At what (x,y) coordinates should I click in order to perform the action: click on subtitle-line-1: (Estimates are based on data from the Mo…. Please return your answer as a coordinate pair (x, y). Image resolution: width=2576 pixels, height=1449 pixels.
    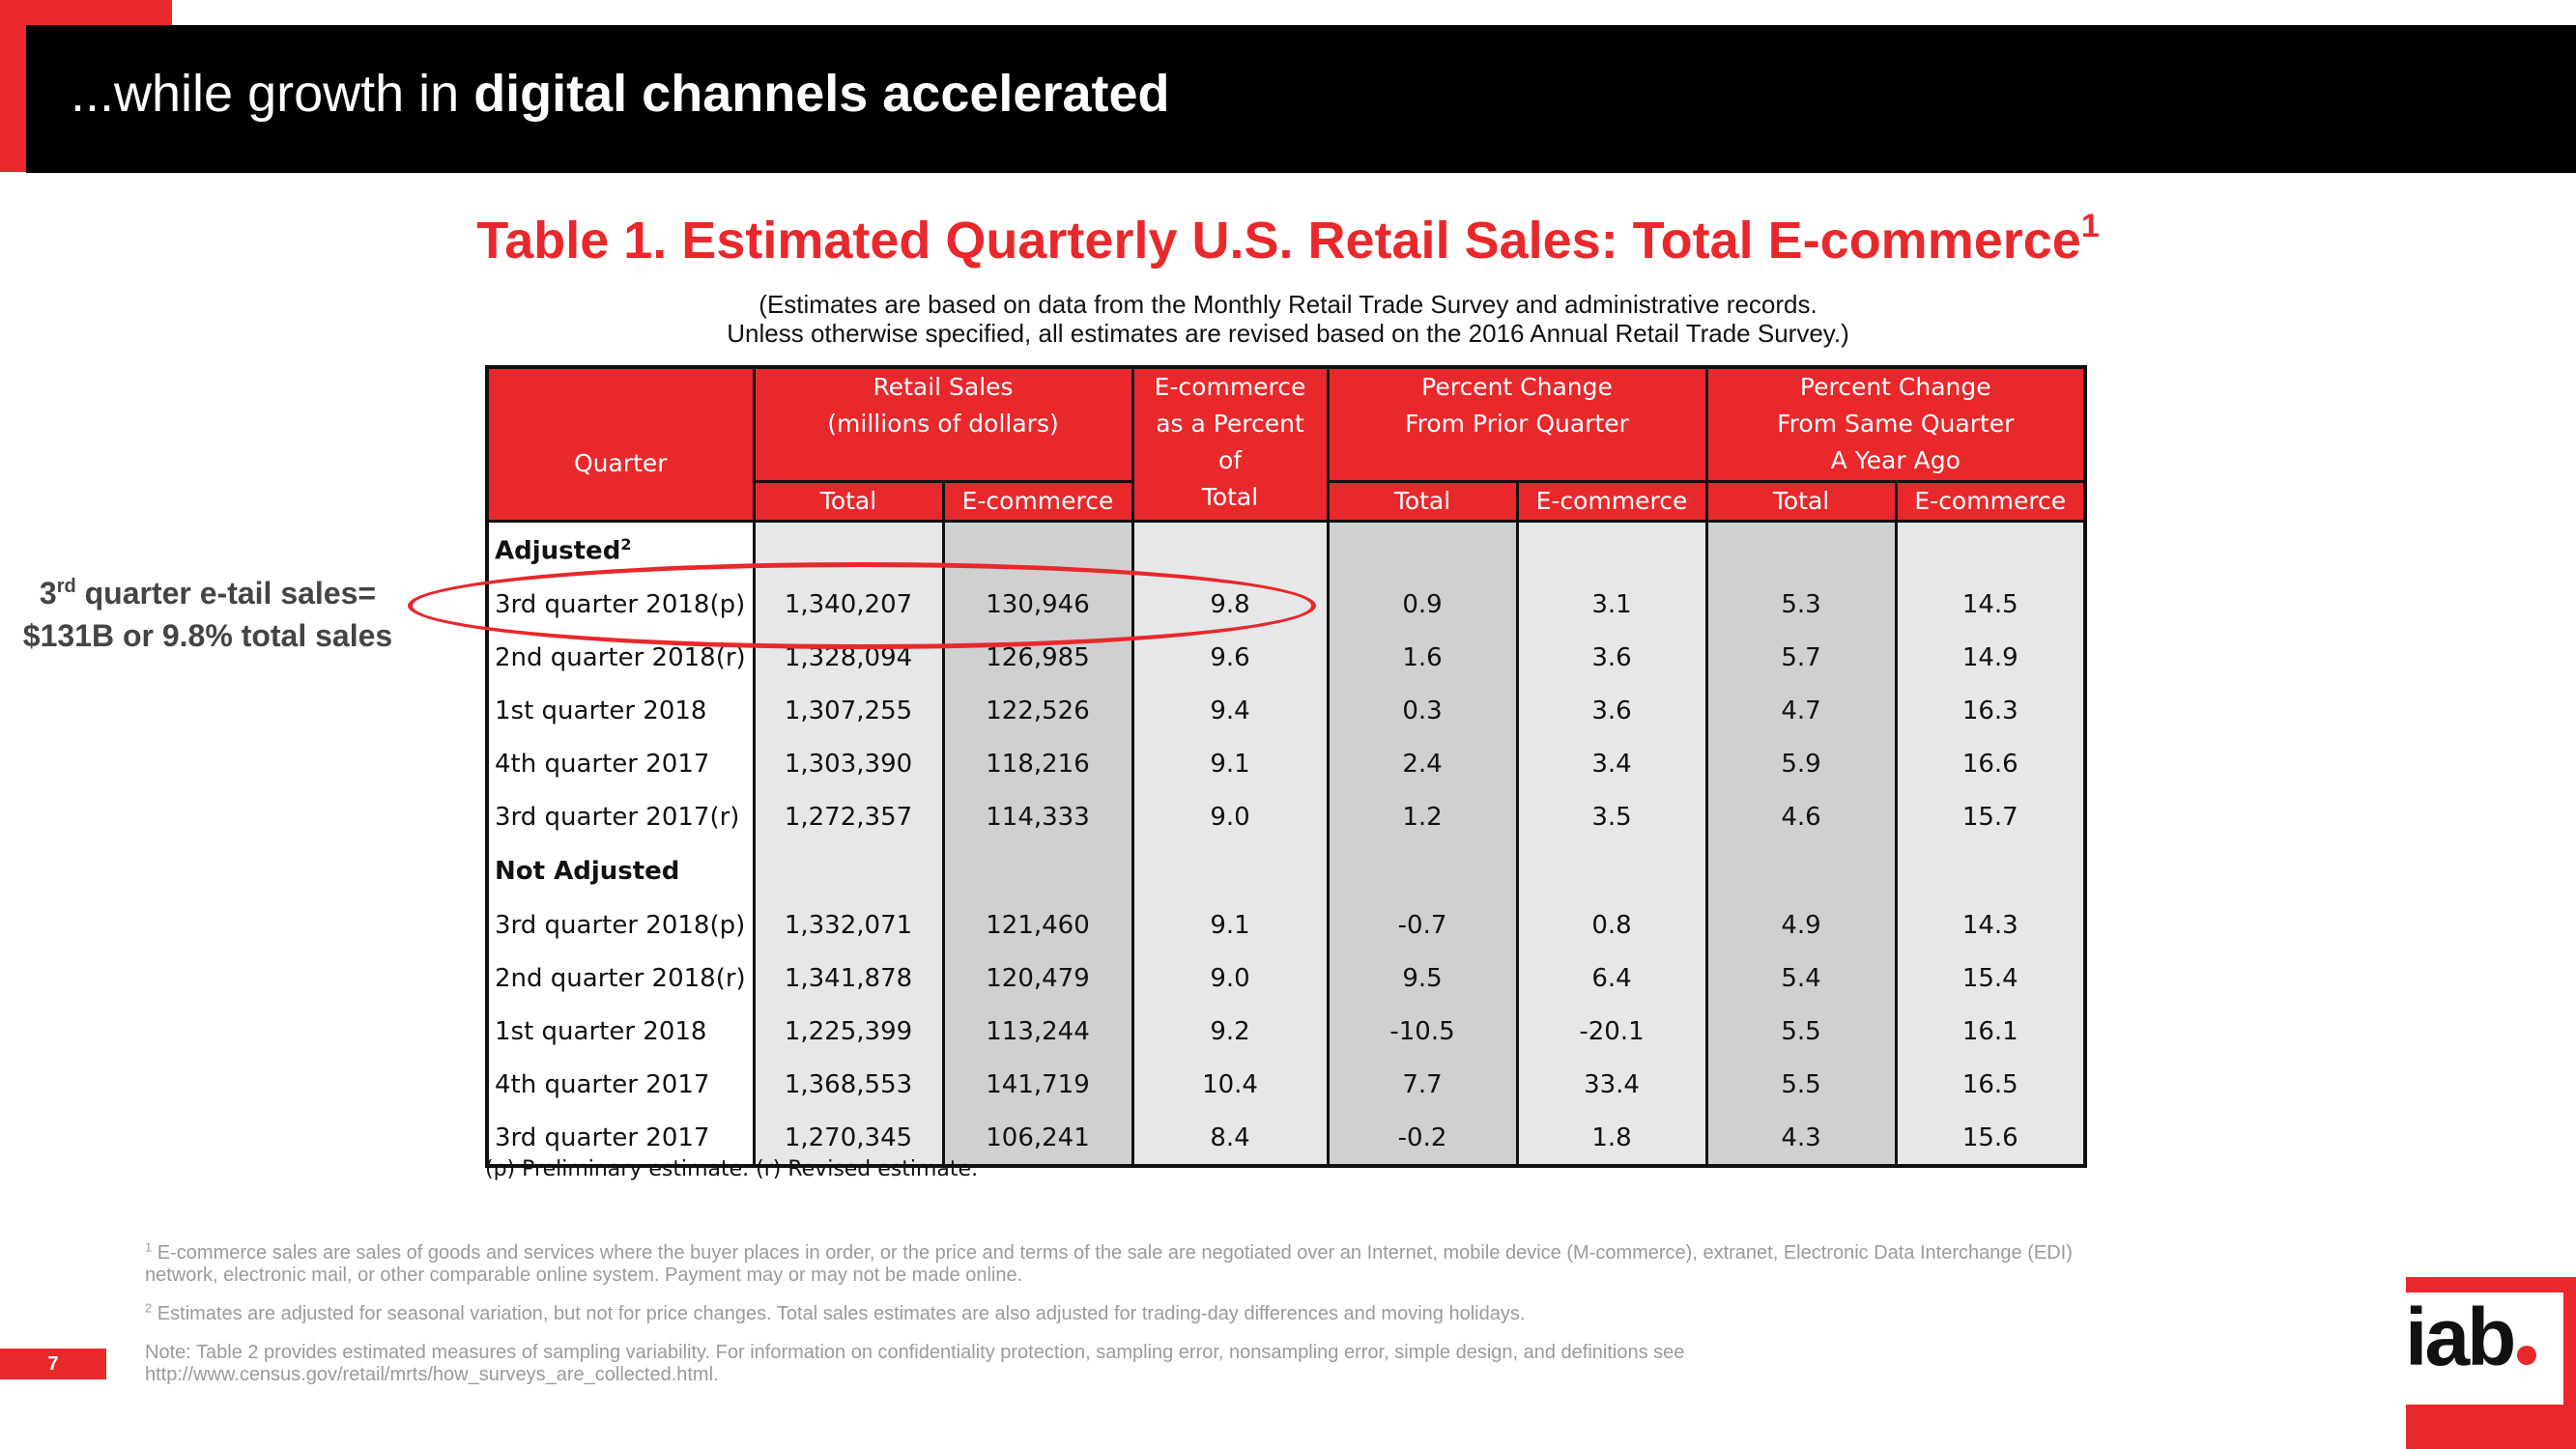
    Looking at the image, I should click on (1288, 304).